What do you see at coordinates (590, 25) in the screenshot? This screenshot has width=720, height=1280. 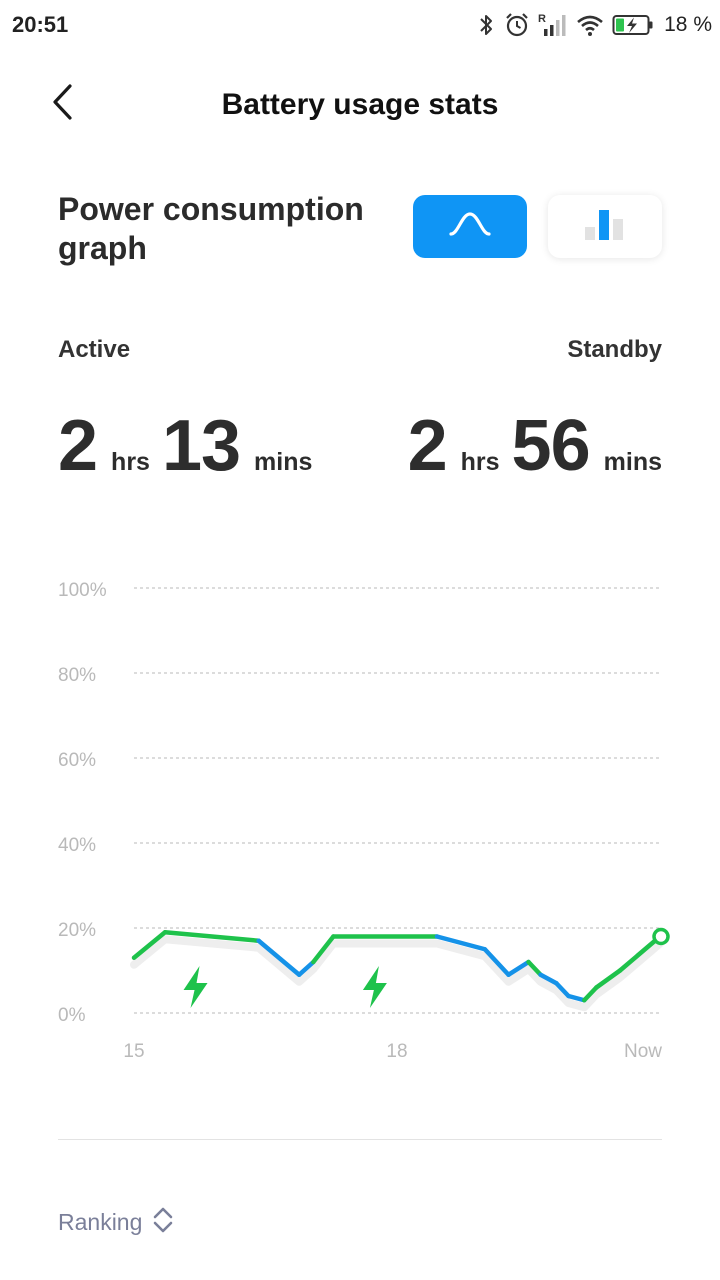 I see `wifi-icon` at bounding box center [590, 25].